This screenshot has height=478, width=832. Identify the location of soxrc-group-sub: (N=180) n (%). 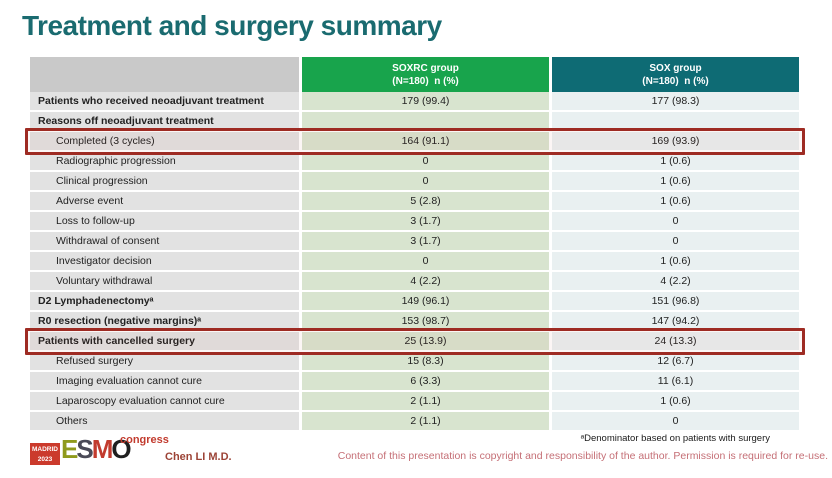
(425, 81).